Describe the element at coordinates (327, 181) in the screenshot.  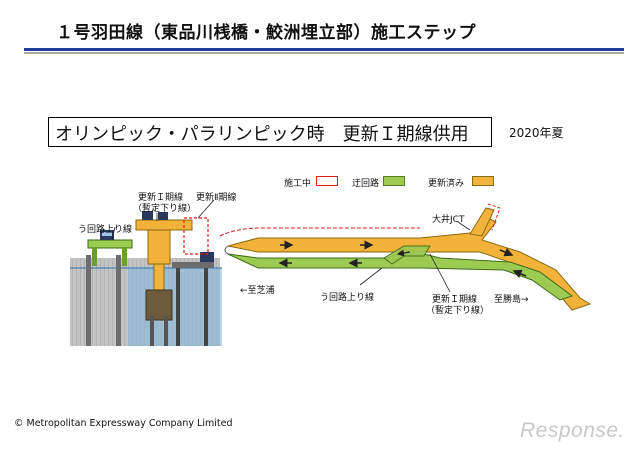
I see `legend-construction-swatch` at that location.